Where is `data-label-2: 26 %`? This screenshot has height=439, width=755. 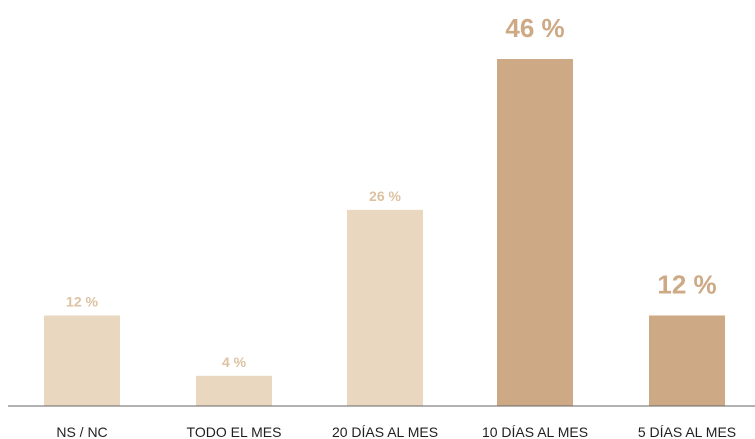 data-label-2: 26 % is located at coordinates (385, 196).